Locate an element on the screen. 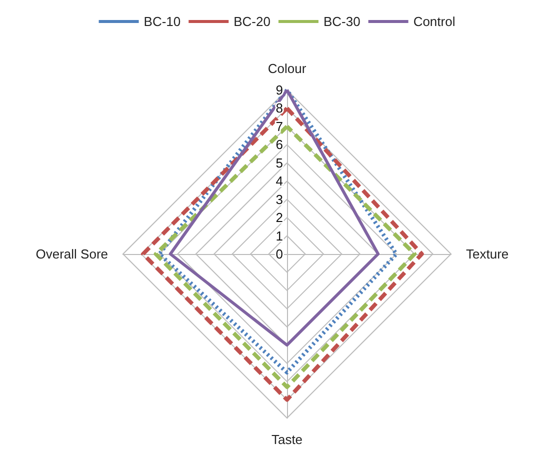 This screenshot has height=450, width=554. y-tick-label: 1 is located at coordinates (279, 236).